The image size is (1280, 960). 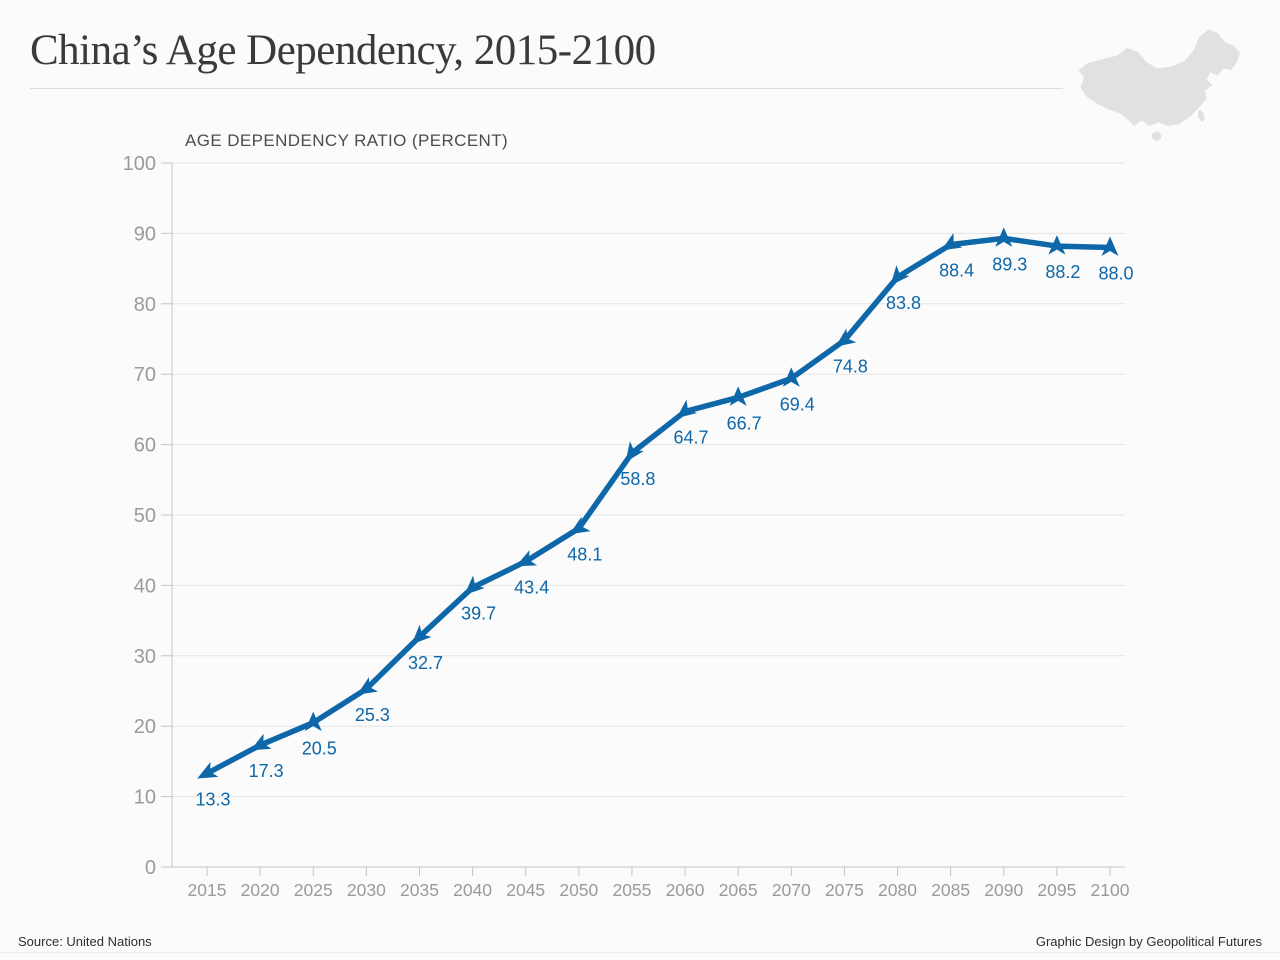 What do you see at coordinates (525, 890) in the screenshot?
I see `svg-text: 2045` at bounding box center [525, 890].